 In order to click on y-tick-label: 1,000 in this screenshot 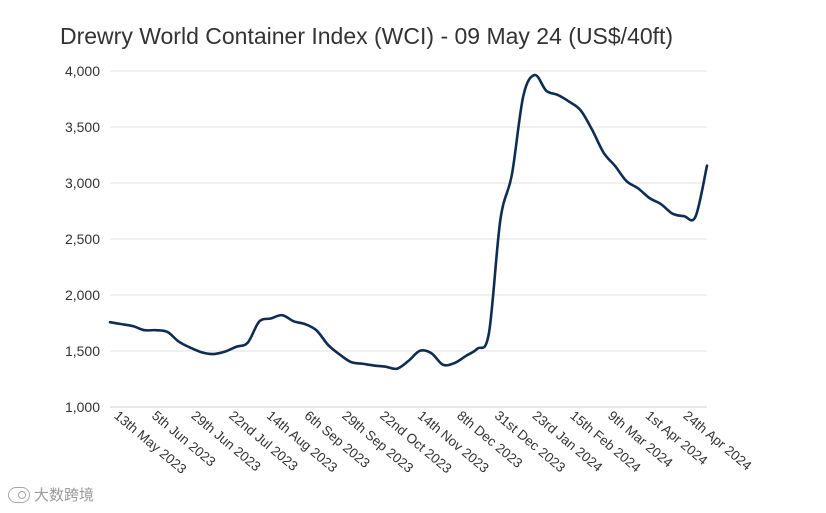, I will do `click(82, 407)`.